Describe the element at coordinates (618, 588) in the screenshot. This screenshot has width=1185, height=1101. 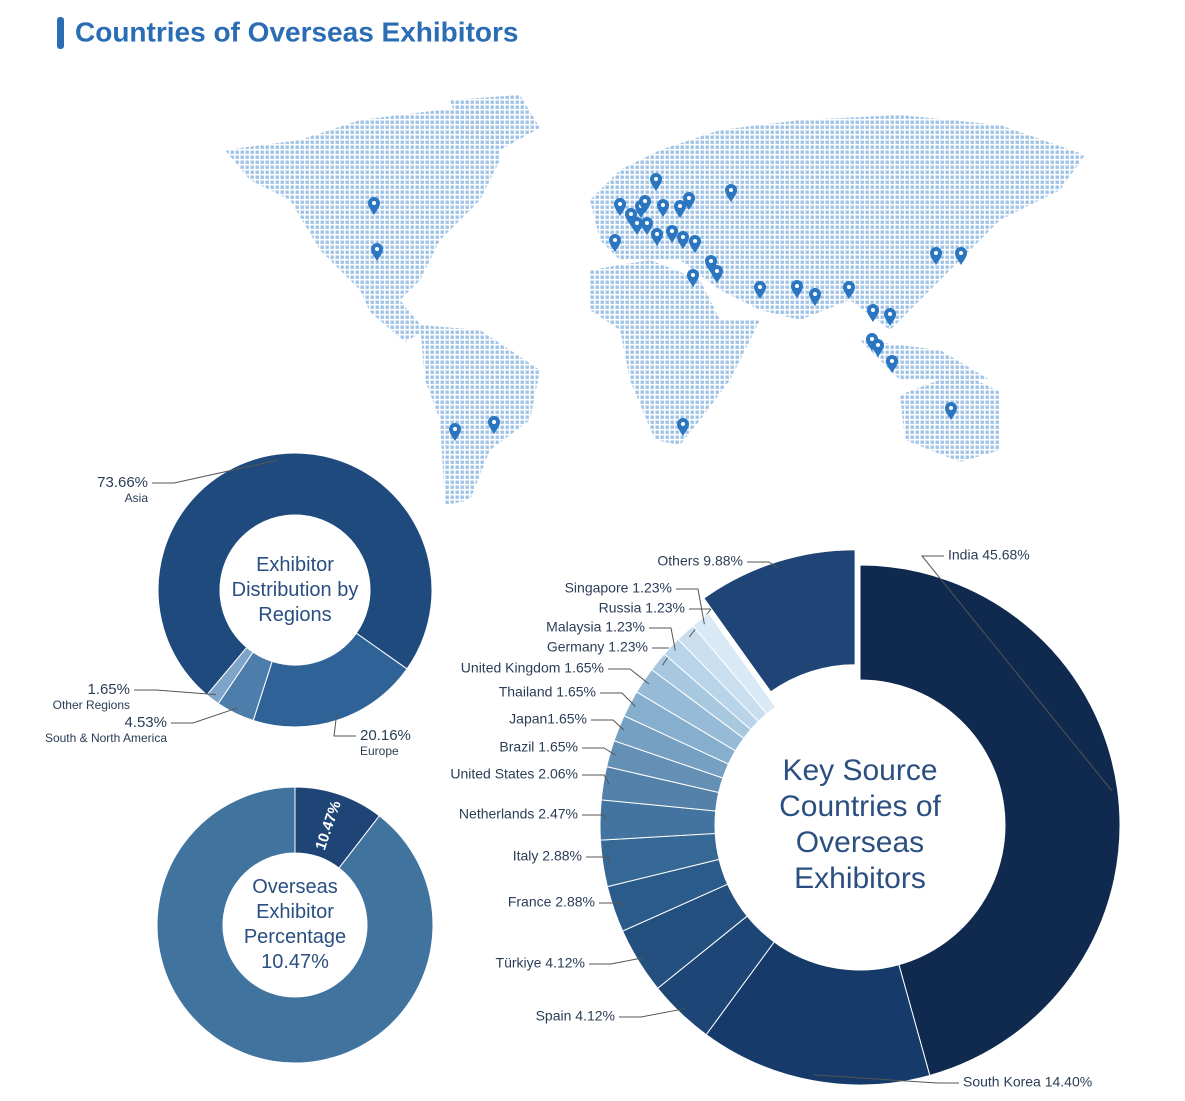
I see `value-label: Singapore 1.23%` at that location.